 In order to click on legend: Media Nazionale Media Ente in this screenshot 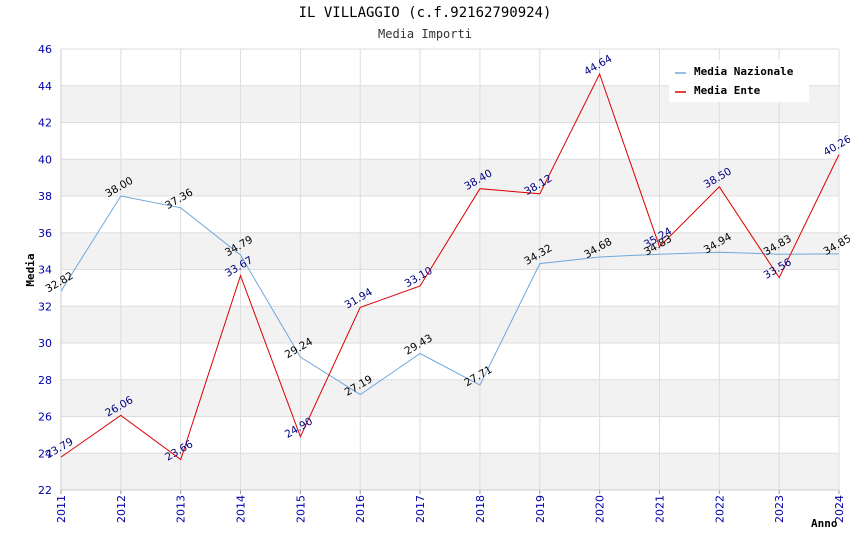, I will do `click(739, 81)`.